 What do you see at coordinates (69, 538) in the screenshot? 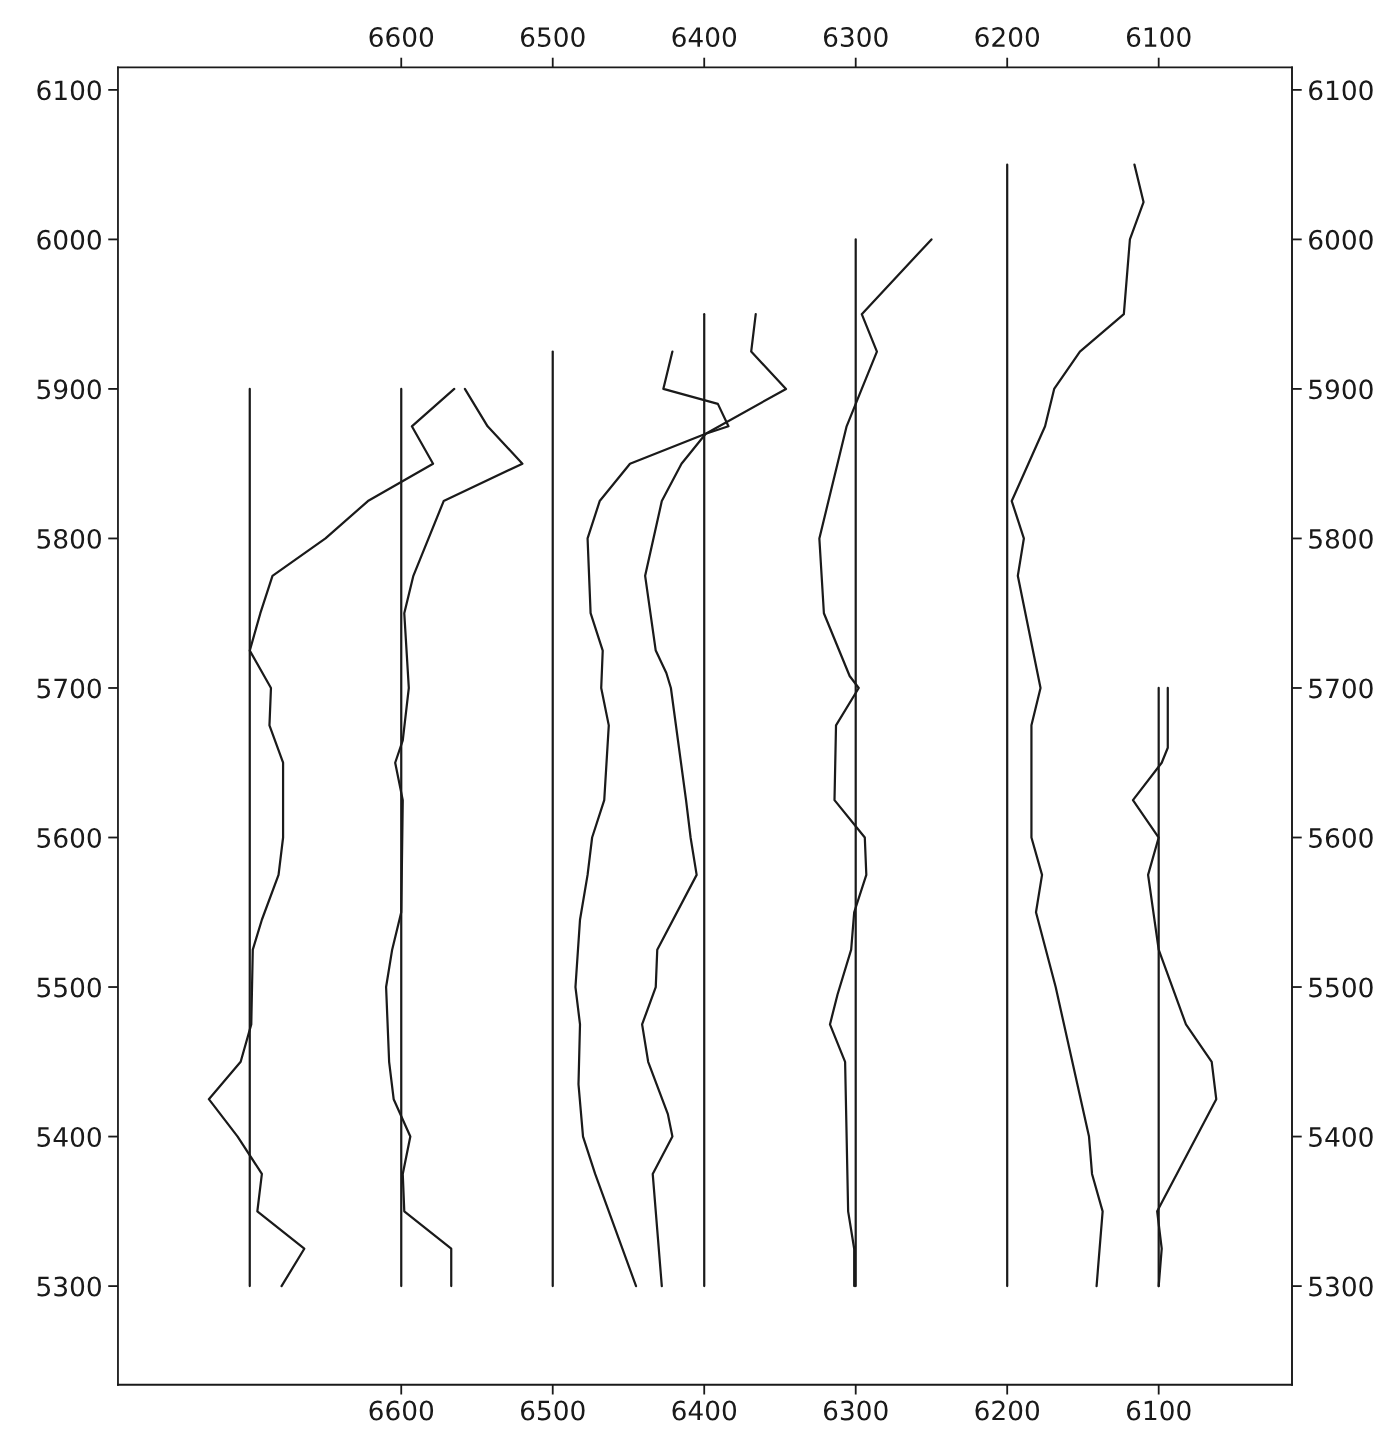
I see `y-tick-label: 5800` at bounding box center [69, 538].